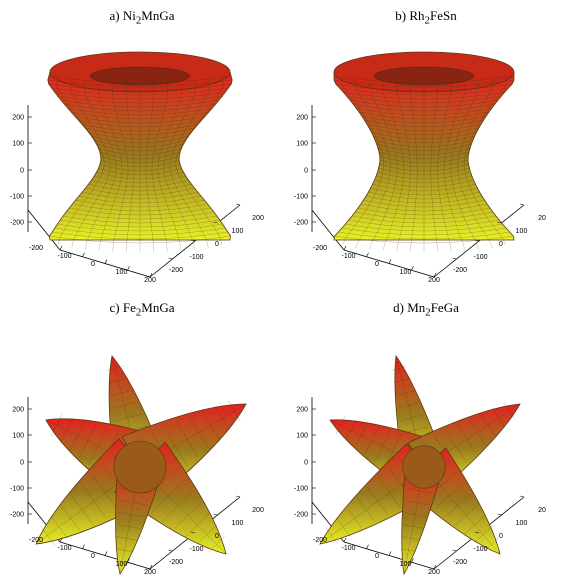 This screenshot has height=583, width=569. What do you see at coordinates (142, 309) in the screenshot?
I see `panel-title: c) Fe2MnGa` at bounding box center [142, 309].